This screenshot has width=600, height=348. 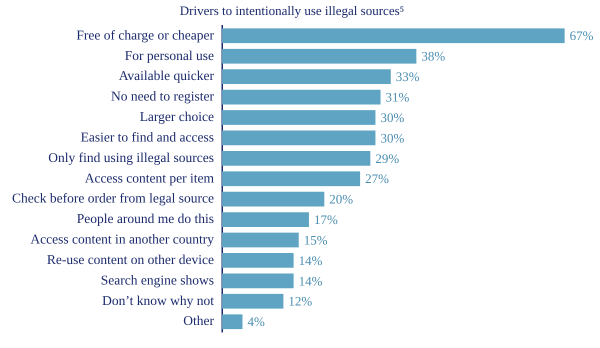 I want to click on y-tick-label: Access content per item, so click(x=149, y=178).